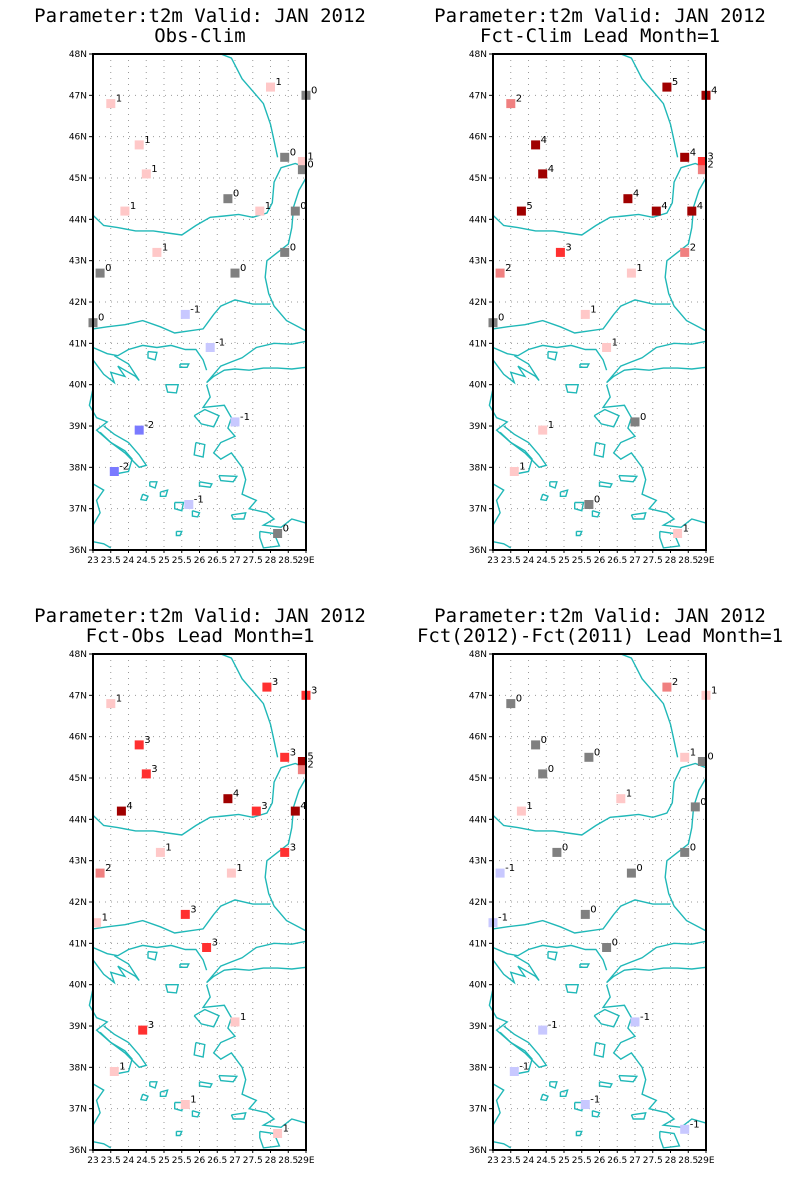 The height and width of the screenshot is (1200, 800). Describe the element at coordinates (129, 1161) in the screenshot. I see `lon-tick-label: 24` at that location.